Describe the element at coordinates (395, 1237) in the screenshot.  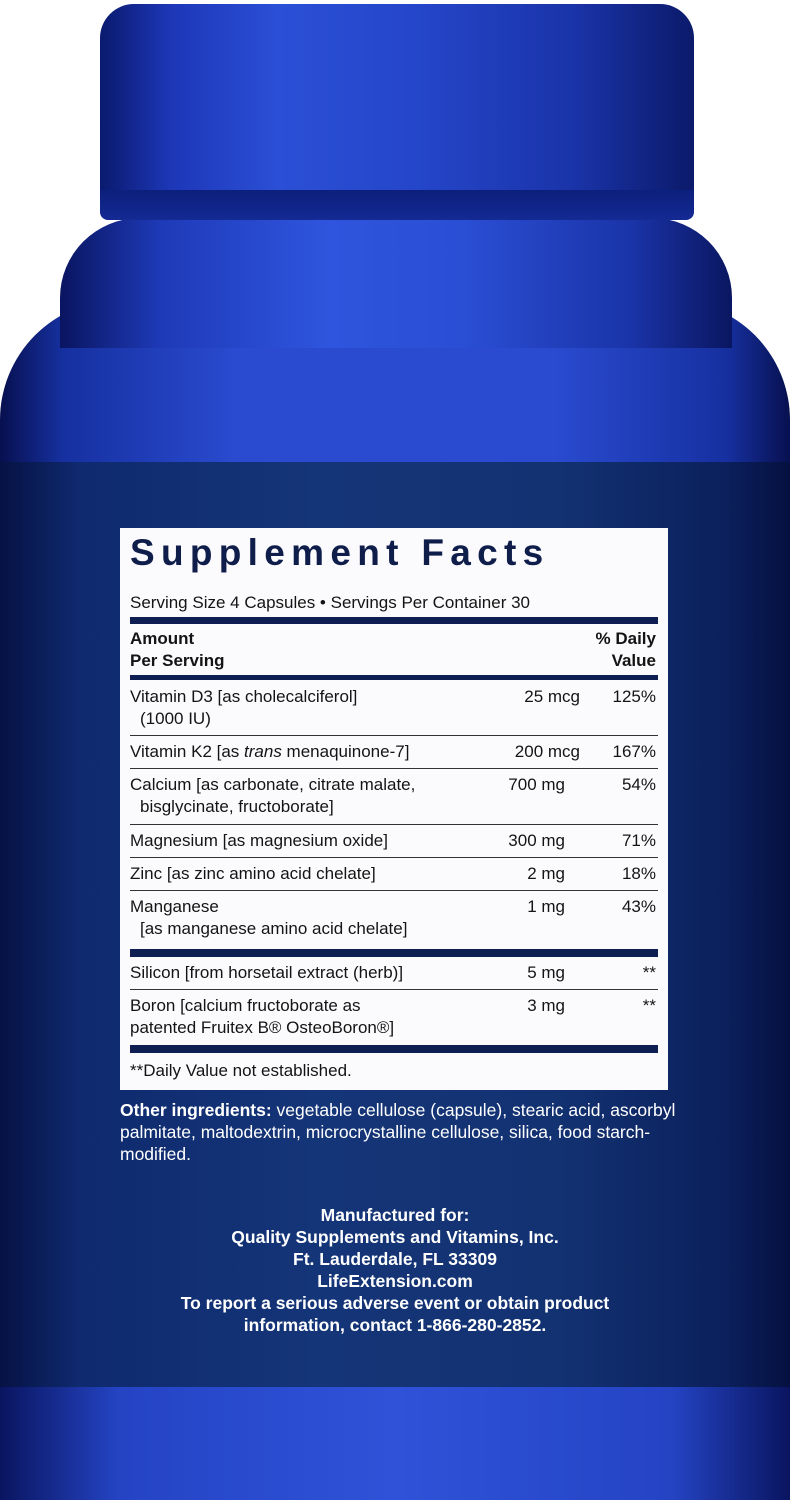
I see `mfg-line: Quality Supplements and Vitamins, Inc.` at that location.